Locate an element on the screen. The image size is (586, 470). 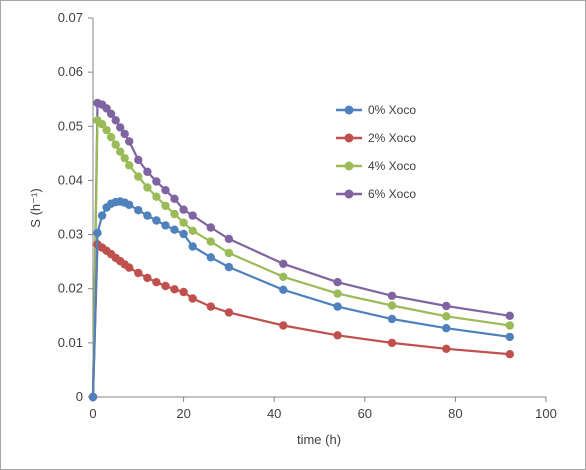
y-tick-label: 0 is located at coordinates (79, 396).